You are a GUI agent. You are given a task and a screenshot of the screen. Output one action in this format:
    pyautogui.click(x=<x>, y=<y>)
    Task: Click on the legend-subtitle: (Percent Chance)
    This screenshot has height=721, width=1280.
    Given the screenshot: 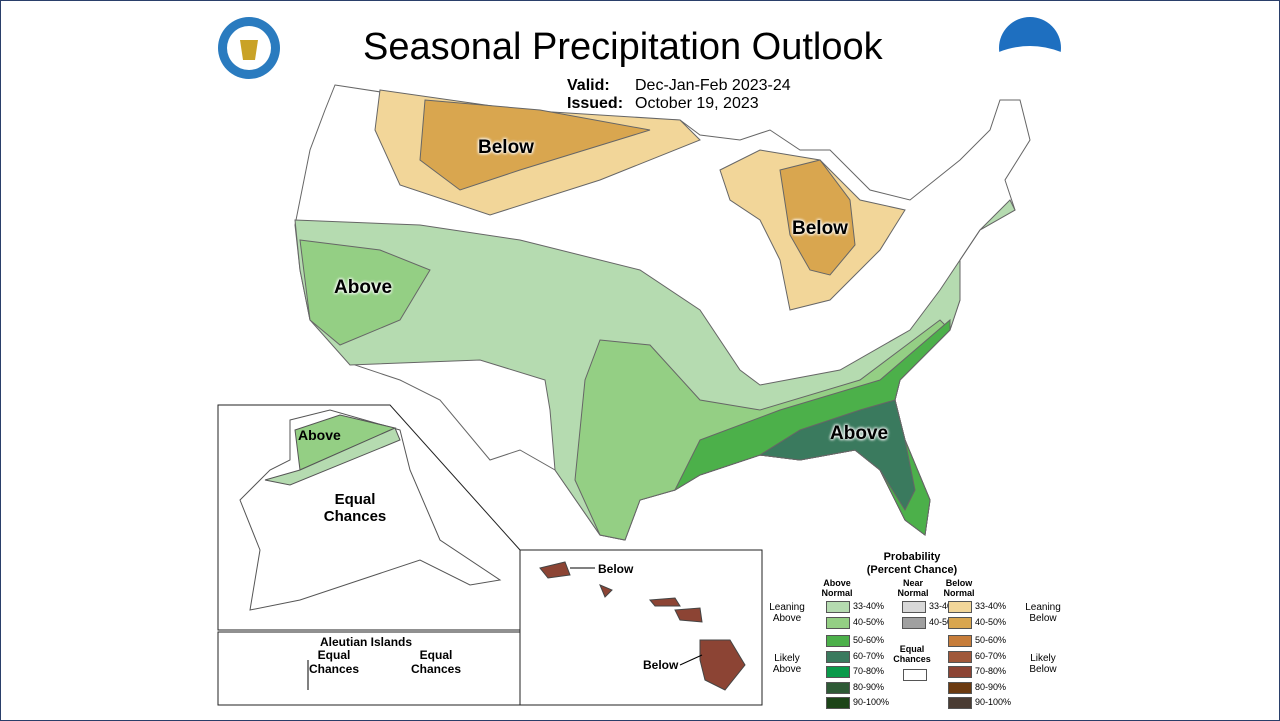 What is the action you would take?
    pyautogui.click(x=912, y=570)
    